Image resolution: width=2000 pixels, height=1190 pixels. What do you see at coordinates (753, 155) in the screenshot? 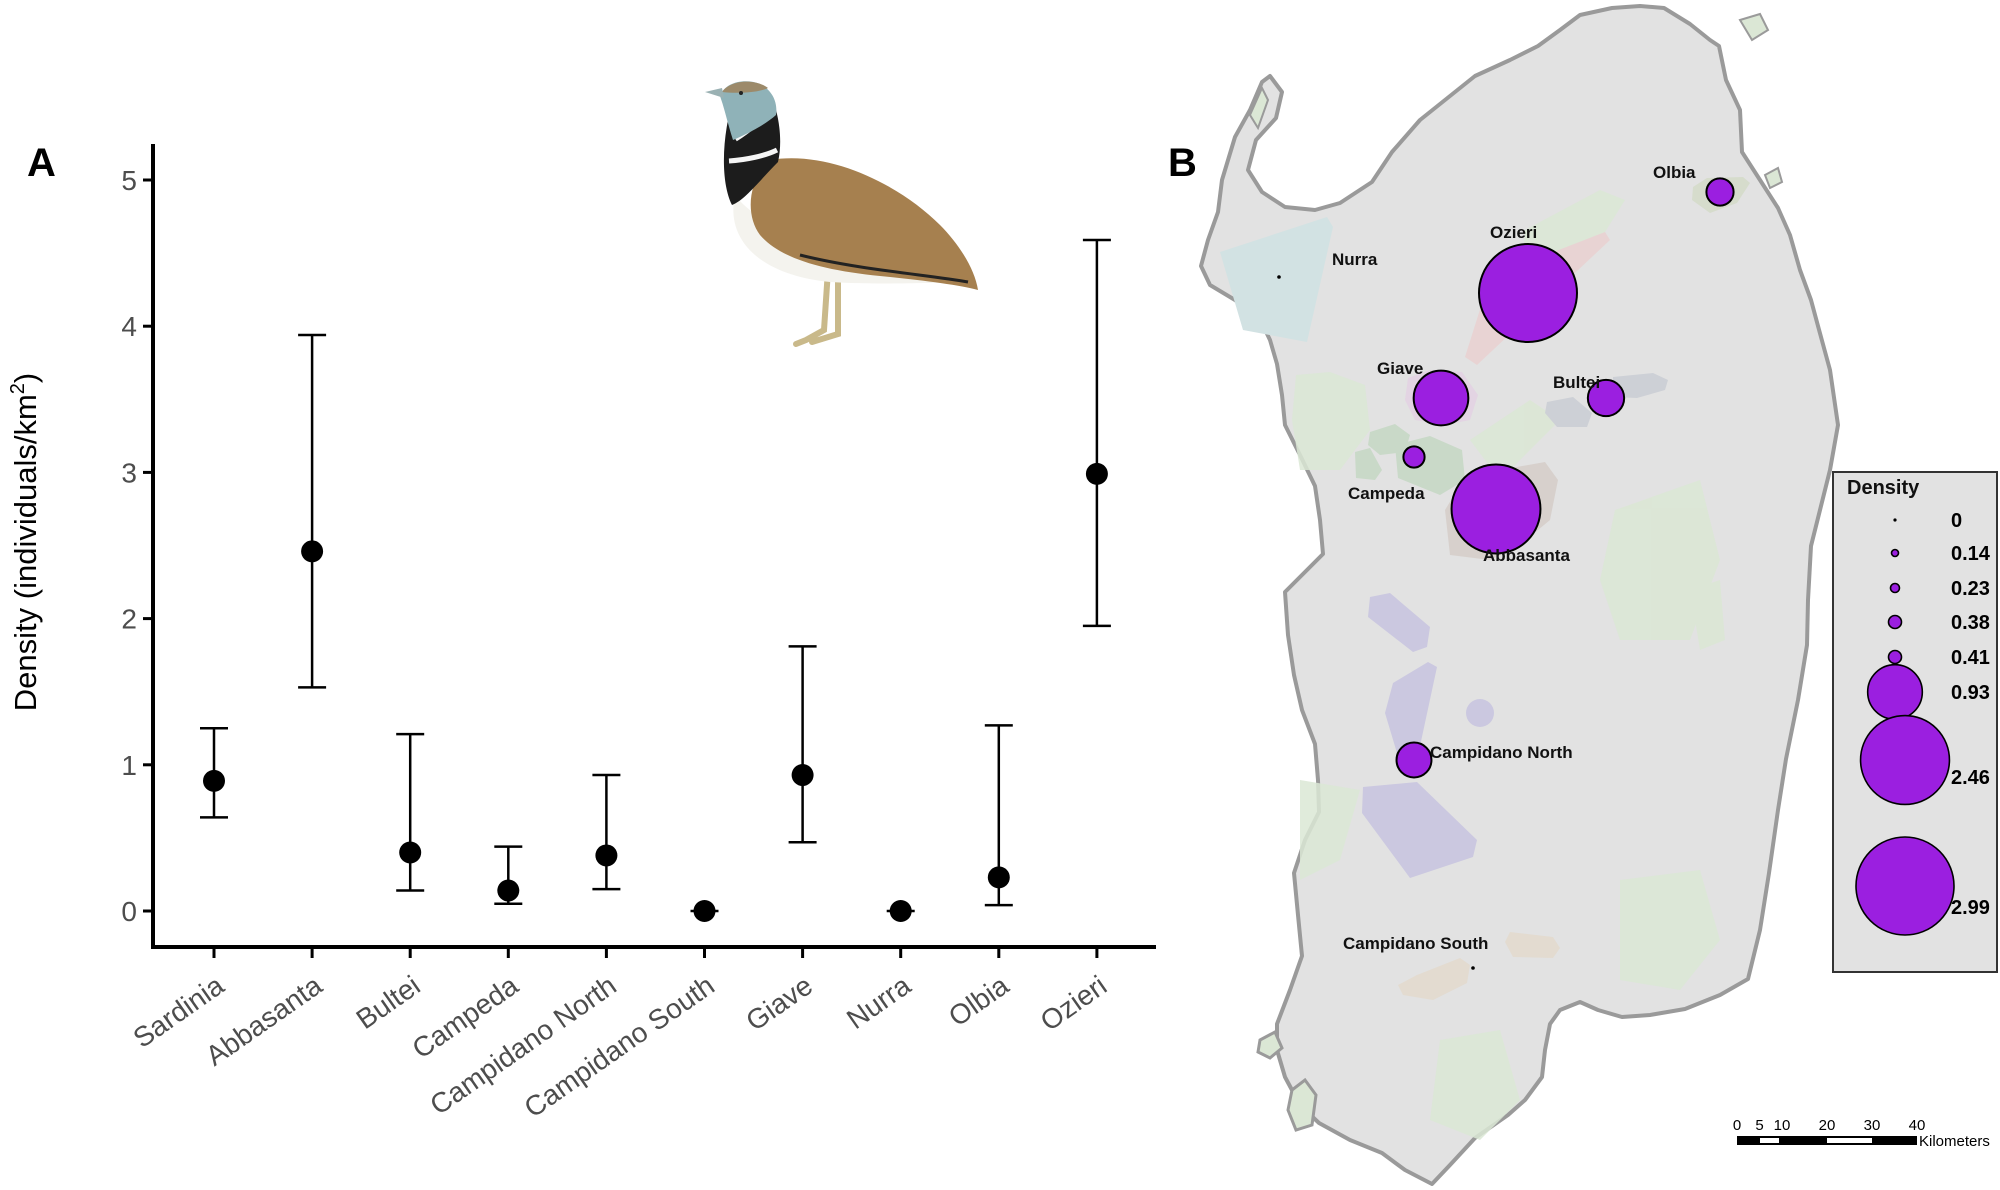
I see `bird-neck-band` at bounding box center [753, 155].